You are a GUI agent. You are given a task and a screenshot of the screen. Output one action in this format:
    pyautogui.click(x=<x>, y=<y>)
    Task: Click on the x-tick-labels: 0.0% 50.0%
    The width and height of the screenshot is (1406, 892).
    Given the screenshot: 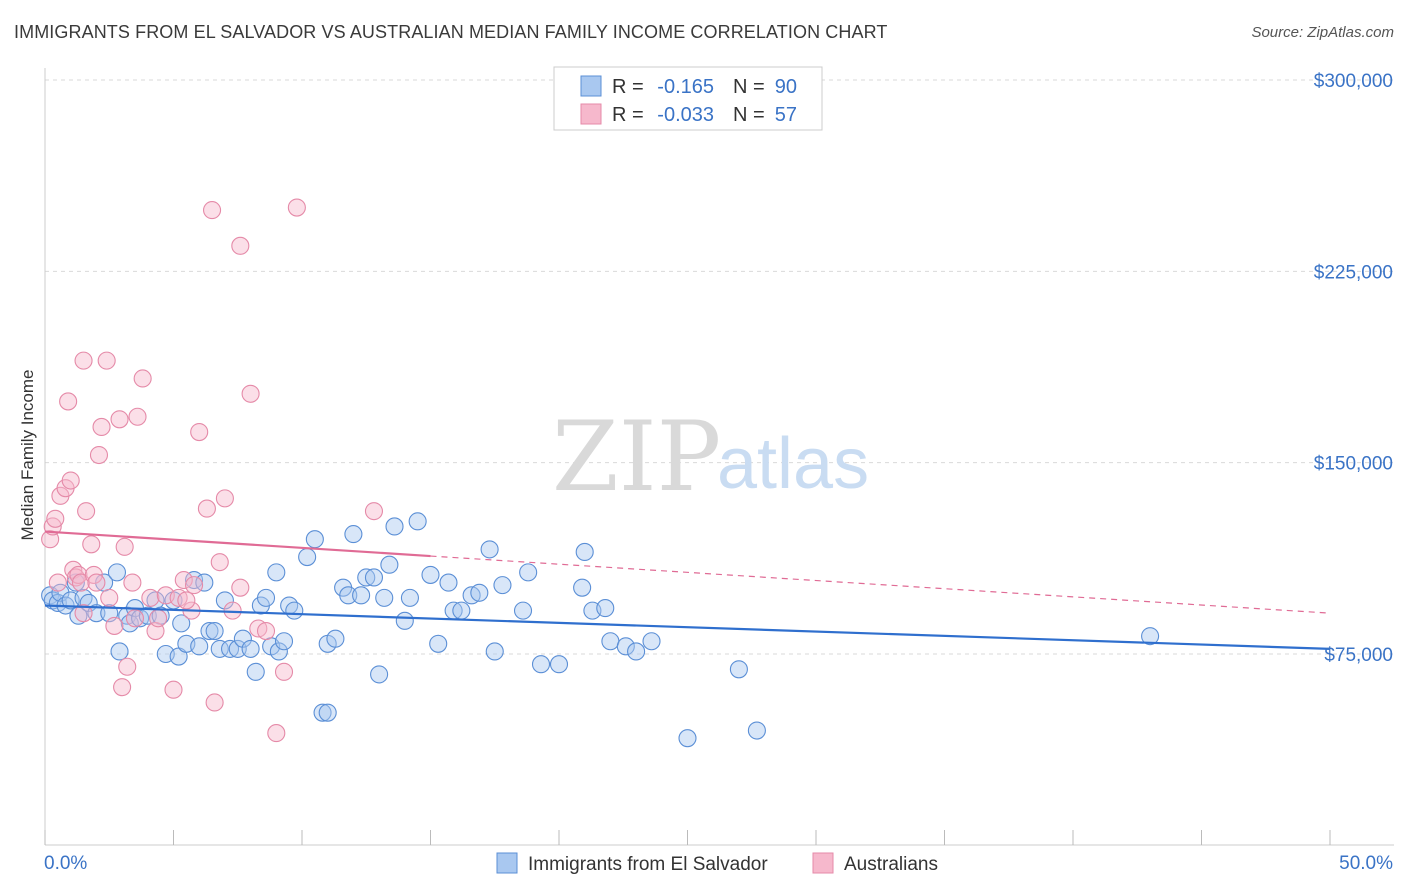 What is the action you would take?
    pyautogui.click(x=718, y=863)
    